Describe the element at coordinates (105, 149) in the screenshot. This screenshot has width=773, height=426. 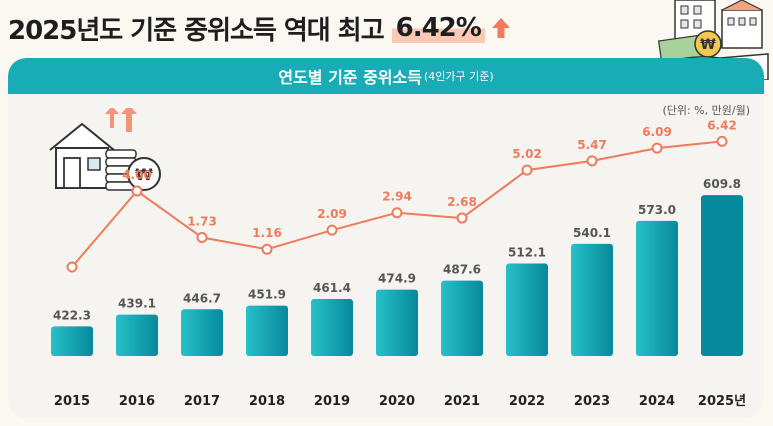
I see `house-coins-illustration: ₩` at that location.